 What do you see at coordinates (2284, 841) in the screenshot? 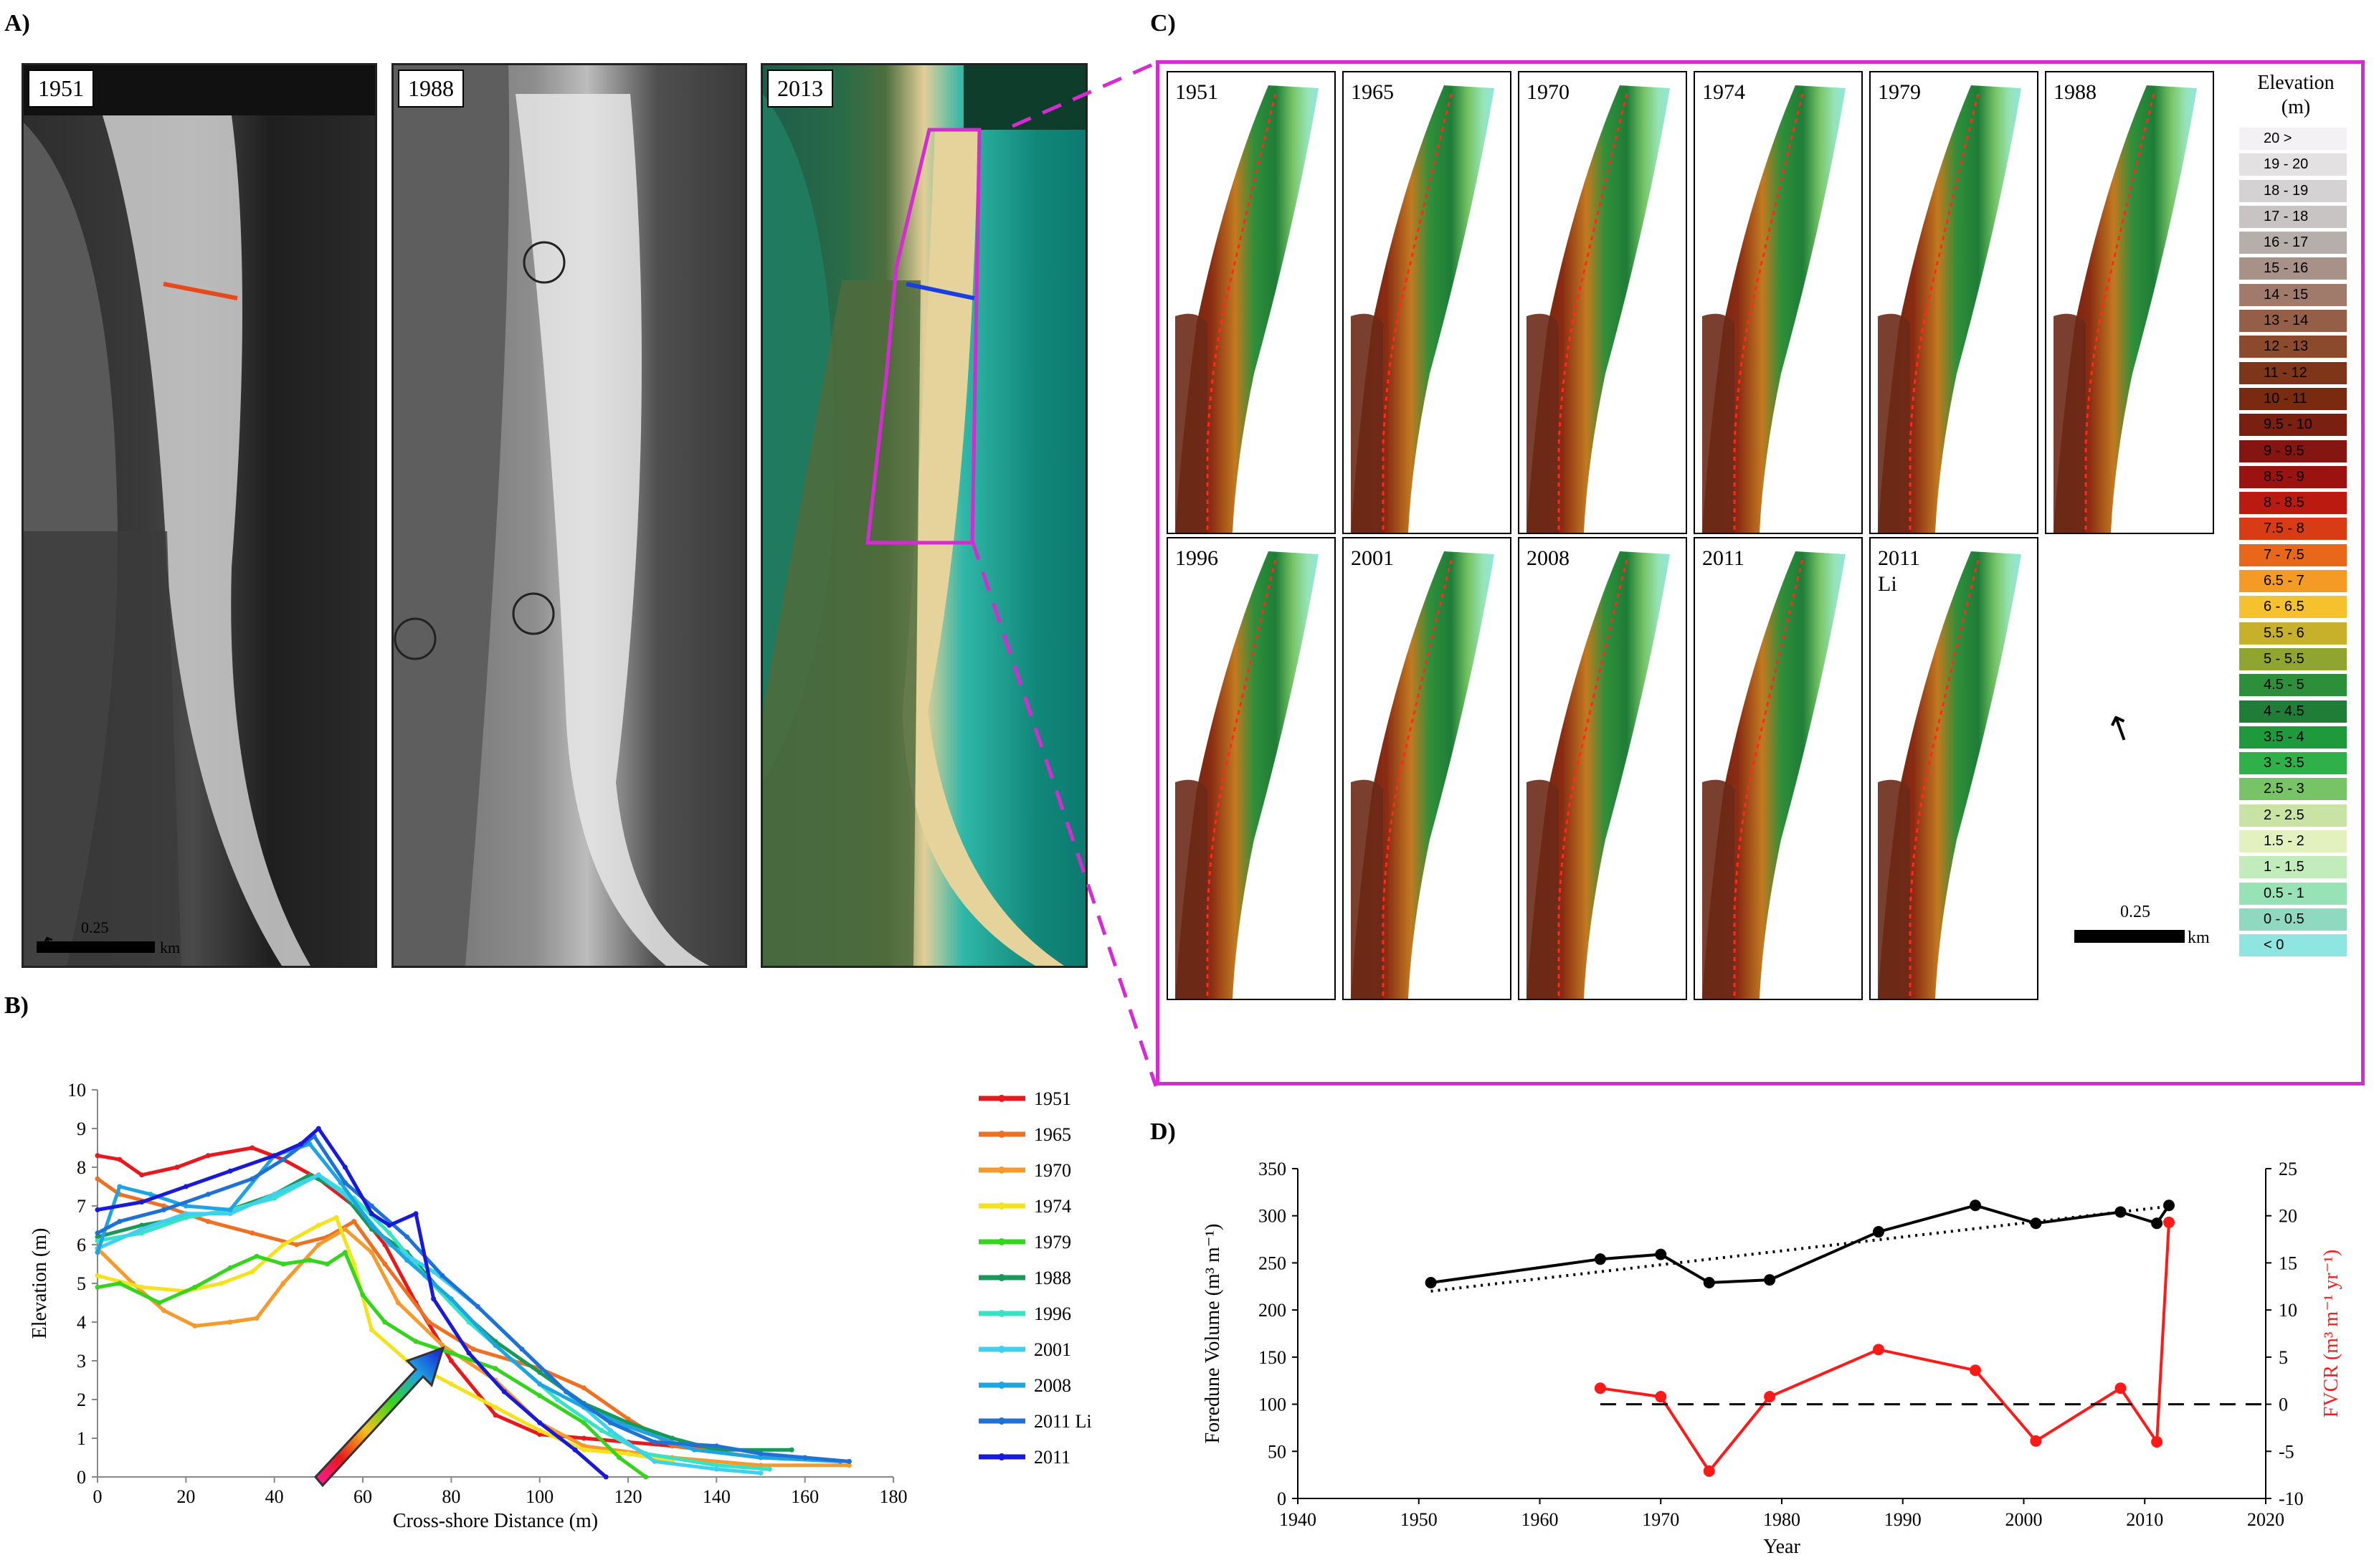
I see `legend-label: 1.5 - 2` at bounding box center [2284, 841].